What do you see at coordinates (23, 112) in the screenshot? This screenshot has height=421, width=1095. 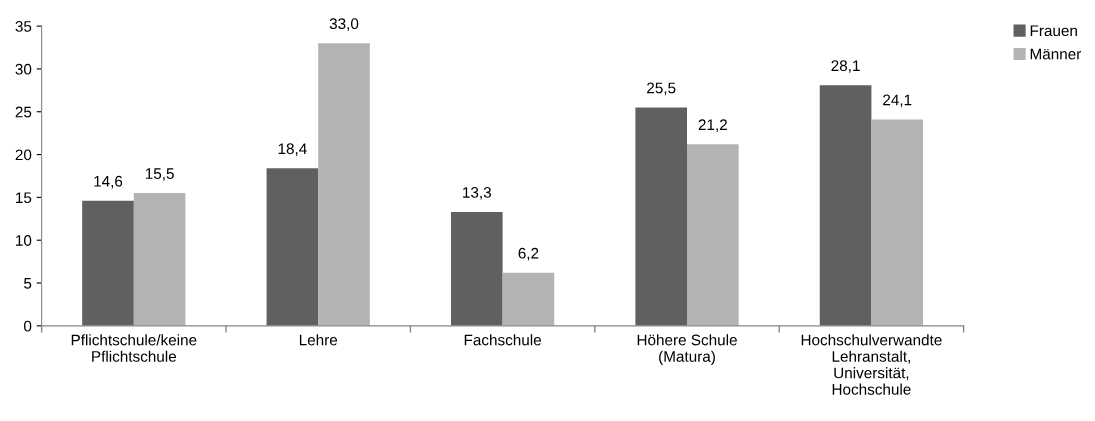 I see `y-tick-label: 25` at bounding box center [23, 112].